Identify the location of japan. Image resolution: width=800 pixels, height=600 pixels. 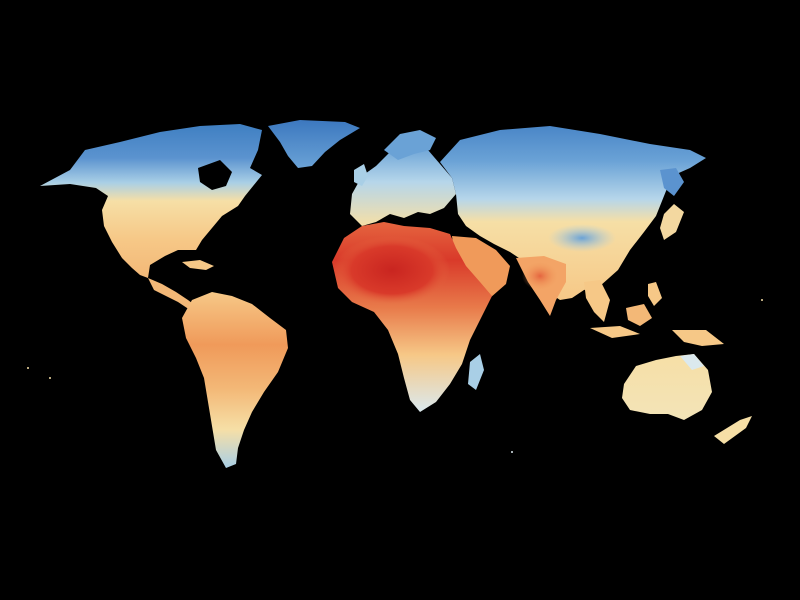
(672, 222).